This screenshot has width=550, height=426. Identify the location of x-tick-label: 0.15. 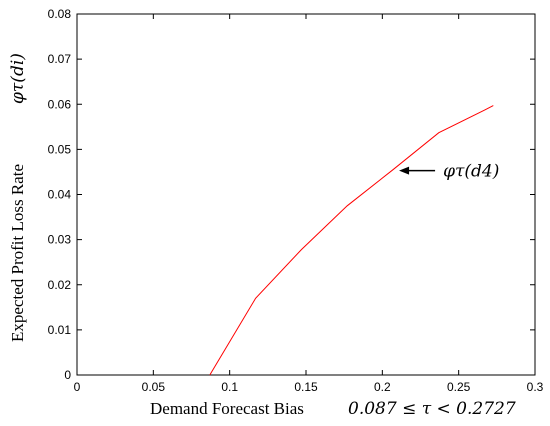
(306, 387).